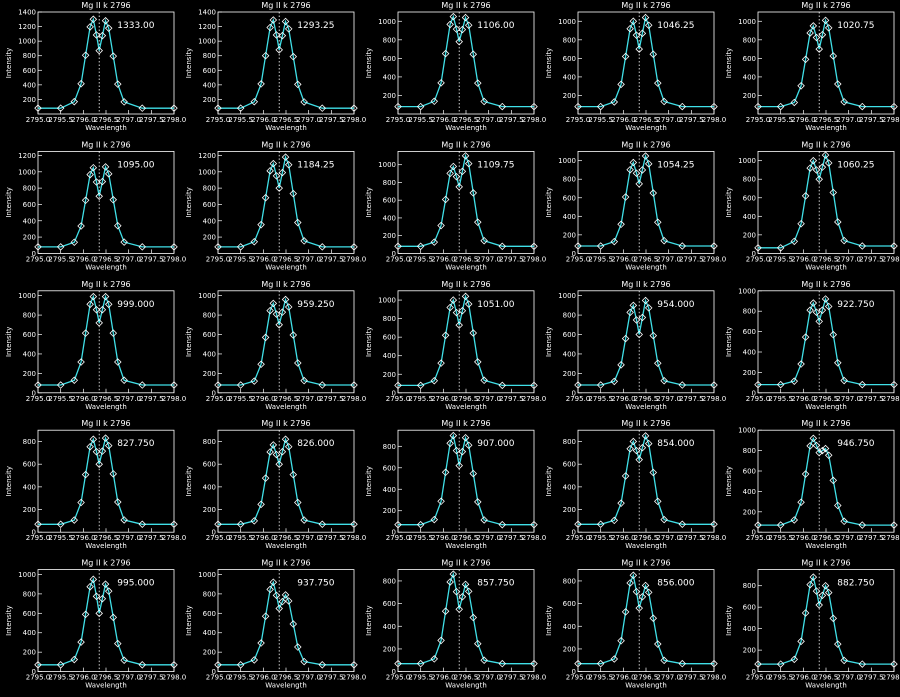  Describe the element at coordinates (135, 444) in the screenshot. I see `annotation: 827.750` at that location.